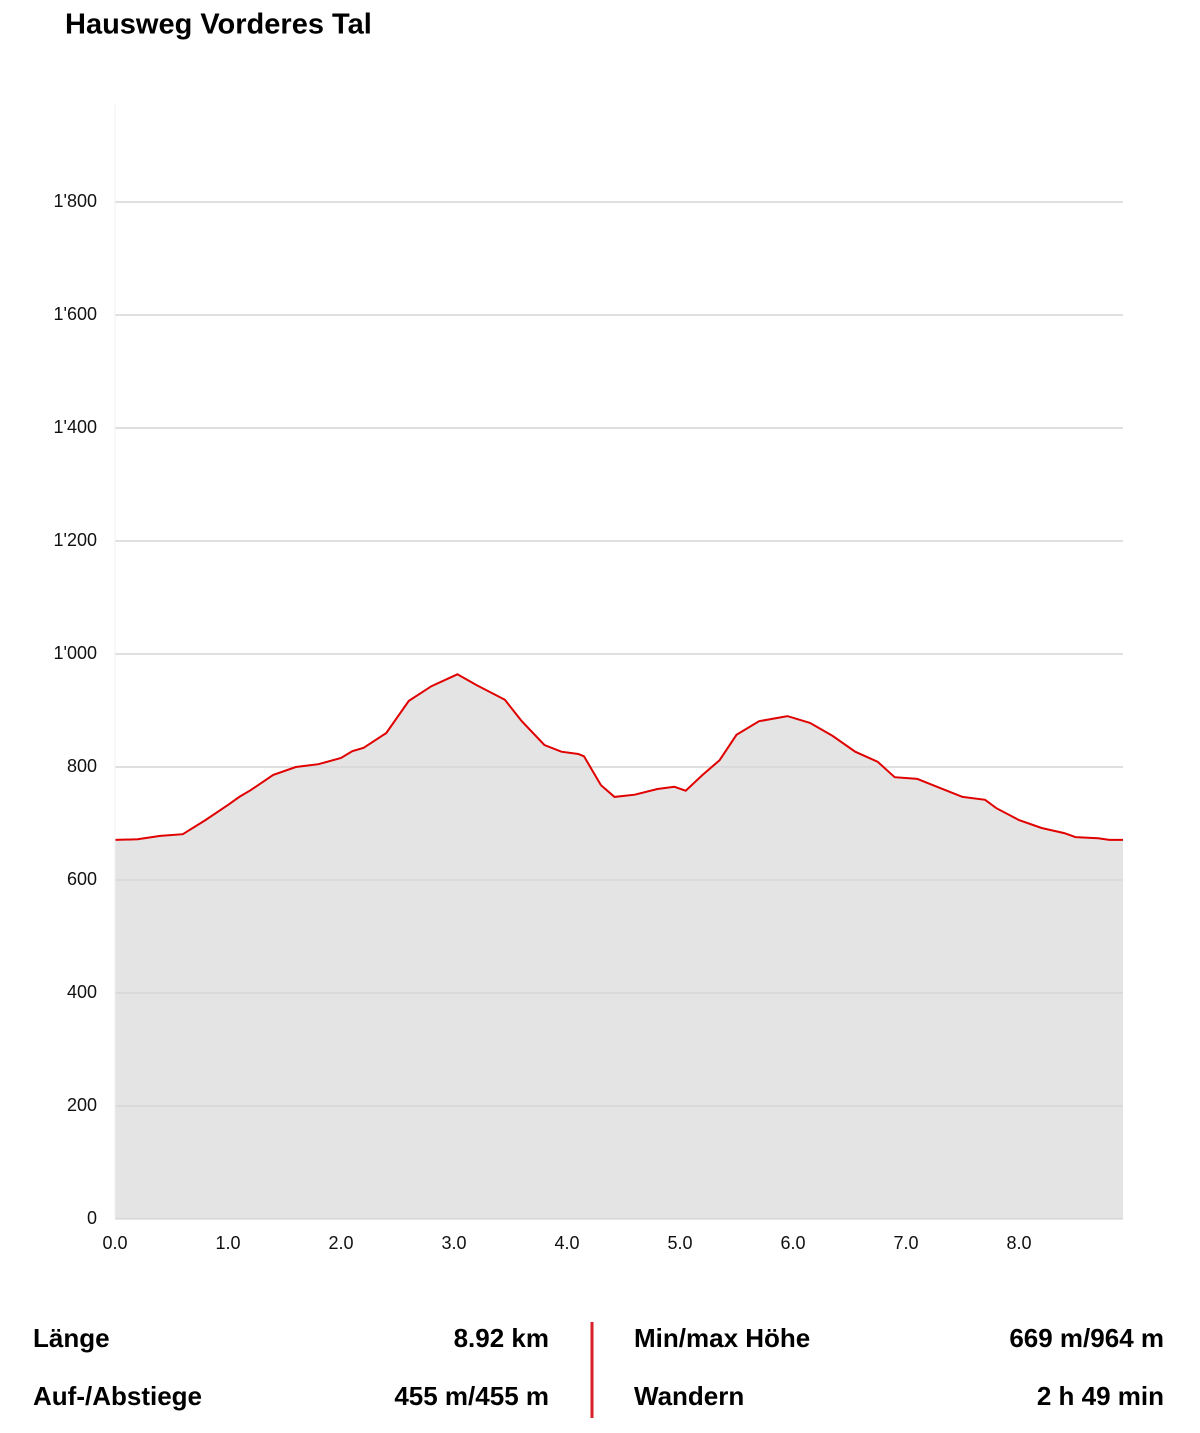 The width and height of the screenshot is (1200, 1433). What do you see at coordinates (680, 1243) in the screenshot?
I see `x-tick-label: 5.0` at bounding box center [680, 1243].